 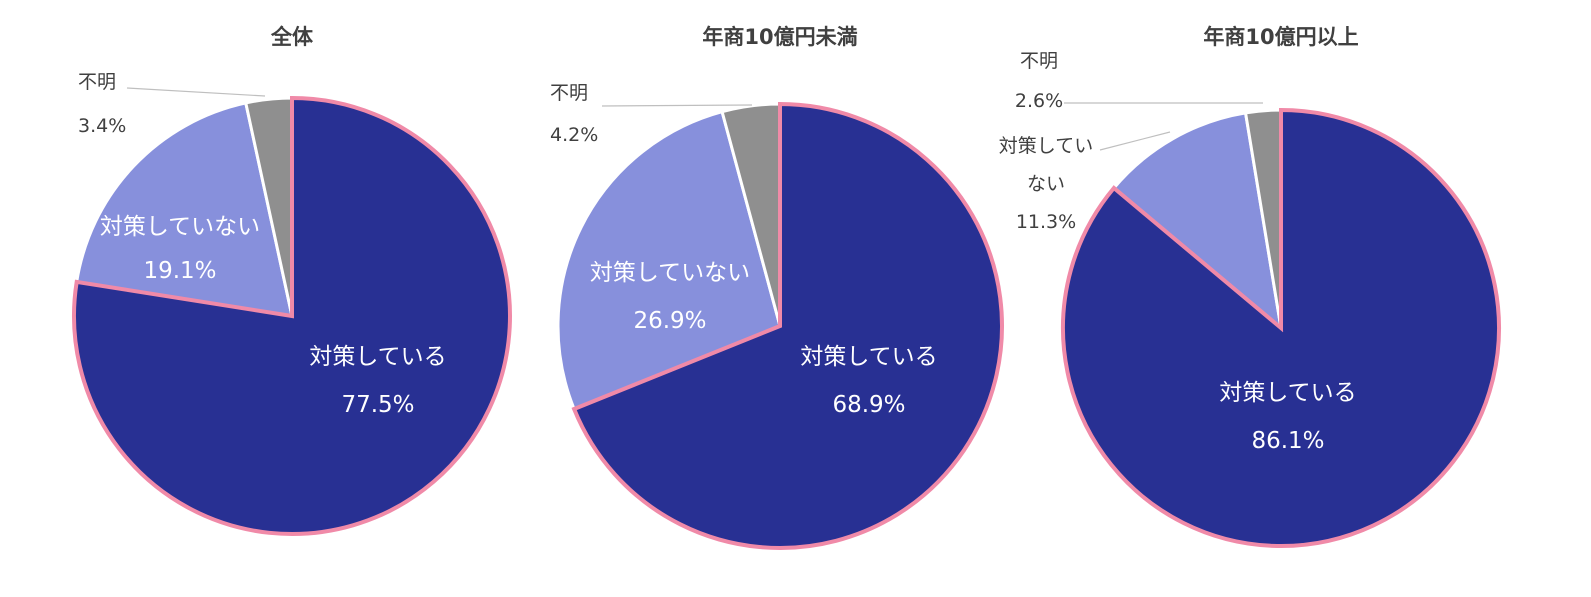 I want to click on chart-title: 年商10億円以上, so click(x=1280, y=37).